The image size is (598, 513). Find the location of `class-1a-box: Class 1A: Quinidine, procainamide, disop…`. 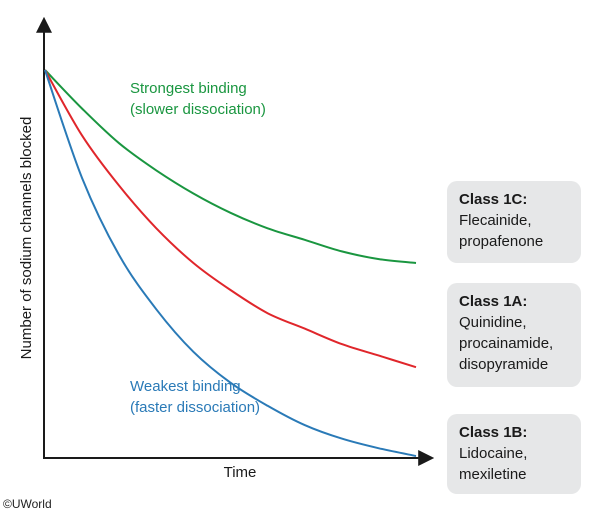

class-1a-box: Class 1A: Quinidine, procainamide, disop… is located at coordinates (514, 335).